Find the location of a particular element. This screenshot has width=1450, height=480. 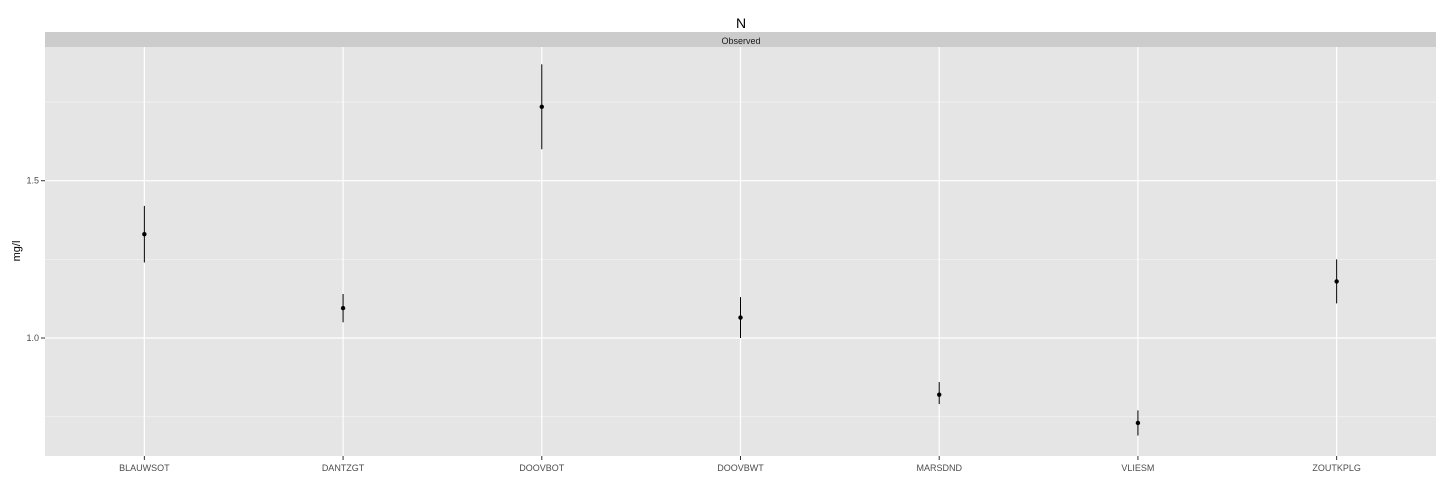

x-tick-label: ZOUTKPLG is located at coordinates (1336, 468).